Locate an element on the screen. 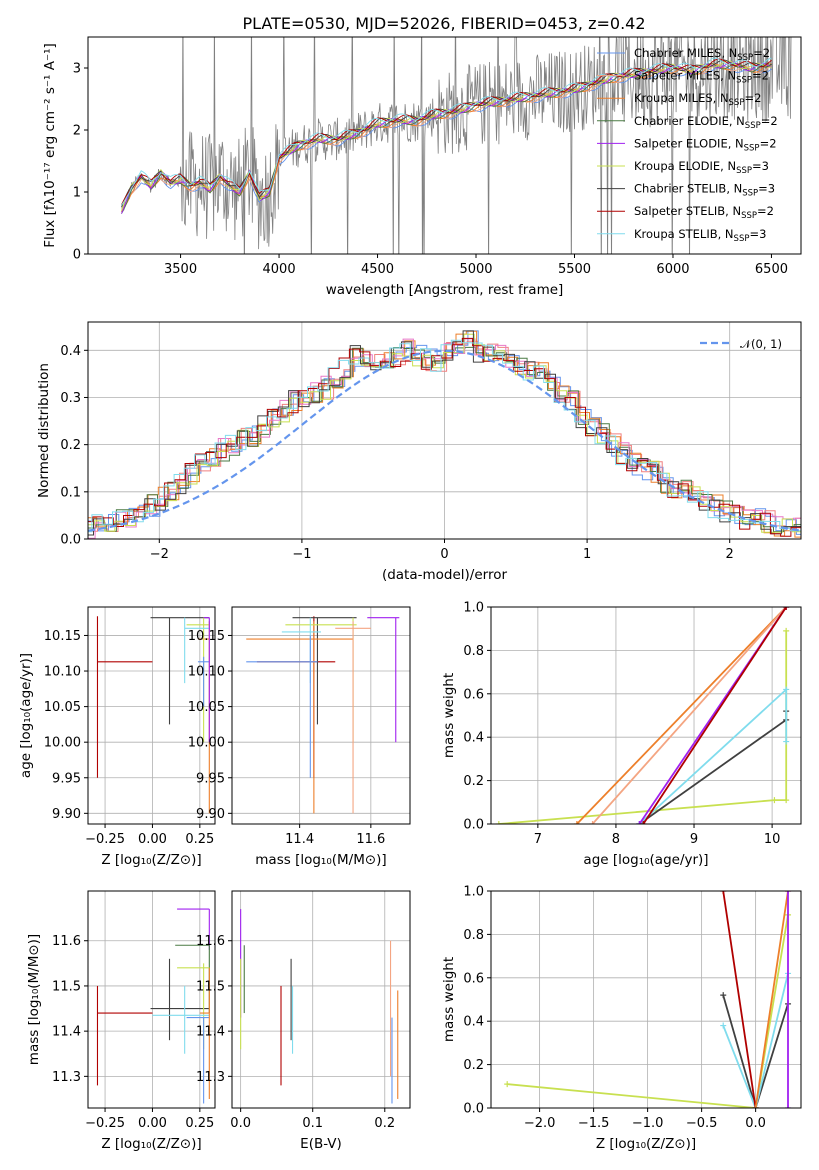 Image resolution: width=819 pixels, height=1170 pixels. x-axis-label: E(B-V) is located at coordinates (321, 1144).